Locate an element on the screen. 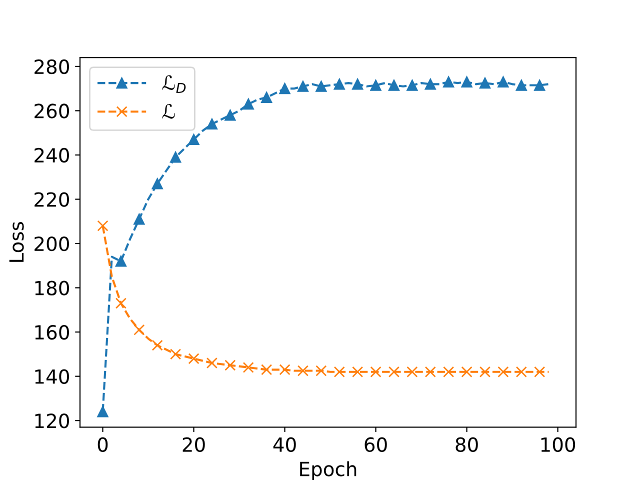 This screenshot has height=480, width=640. y-tick-label: 160 is located at coordinates (52, 332).